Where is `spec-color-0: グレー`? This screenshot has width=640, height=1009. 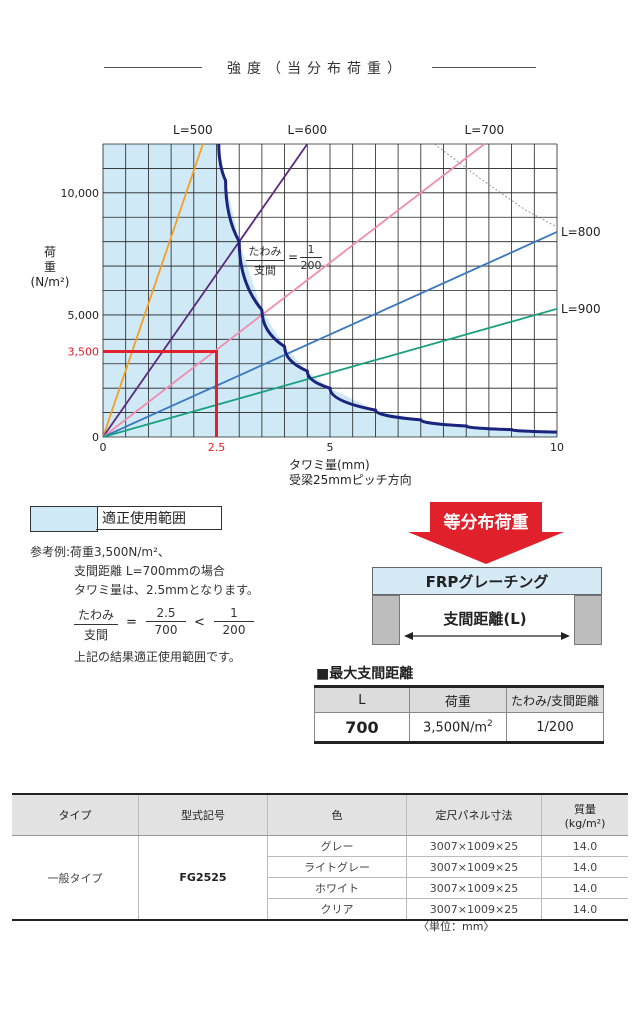
spec-color-0: グレー is located at coordinates (337, 846).